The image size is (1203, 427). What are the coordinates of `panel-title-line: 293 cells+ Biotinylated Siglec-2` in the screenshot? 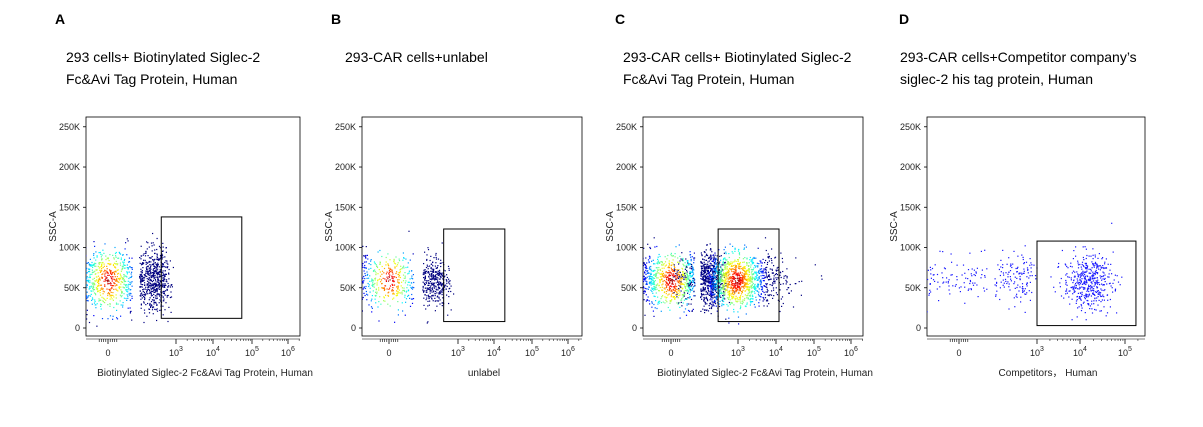 It's located at (163, 57).